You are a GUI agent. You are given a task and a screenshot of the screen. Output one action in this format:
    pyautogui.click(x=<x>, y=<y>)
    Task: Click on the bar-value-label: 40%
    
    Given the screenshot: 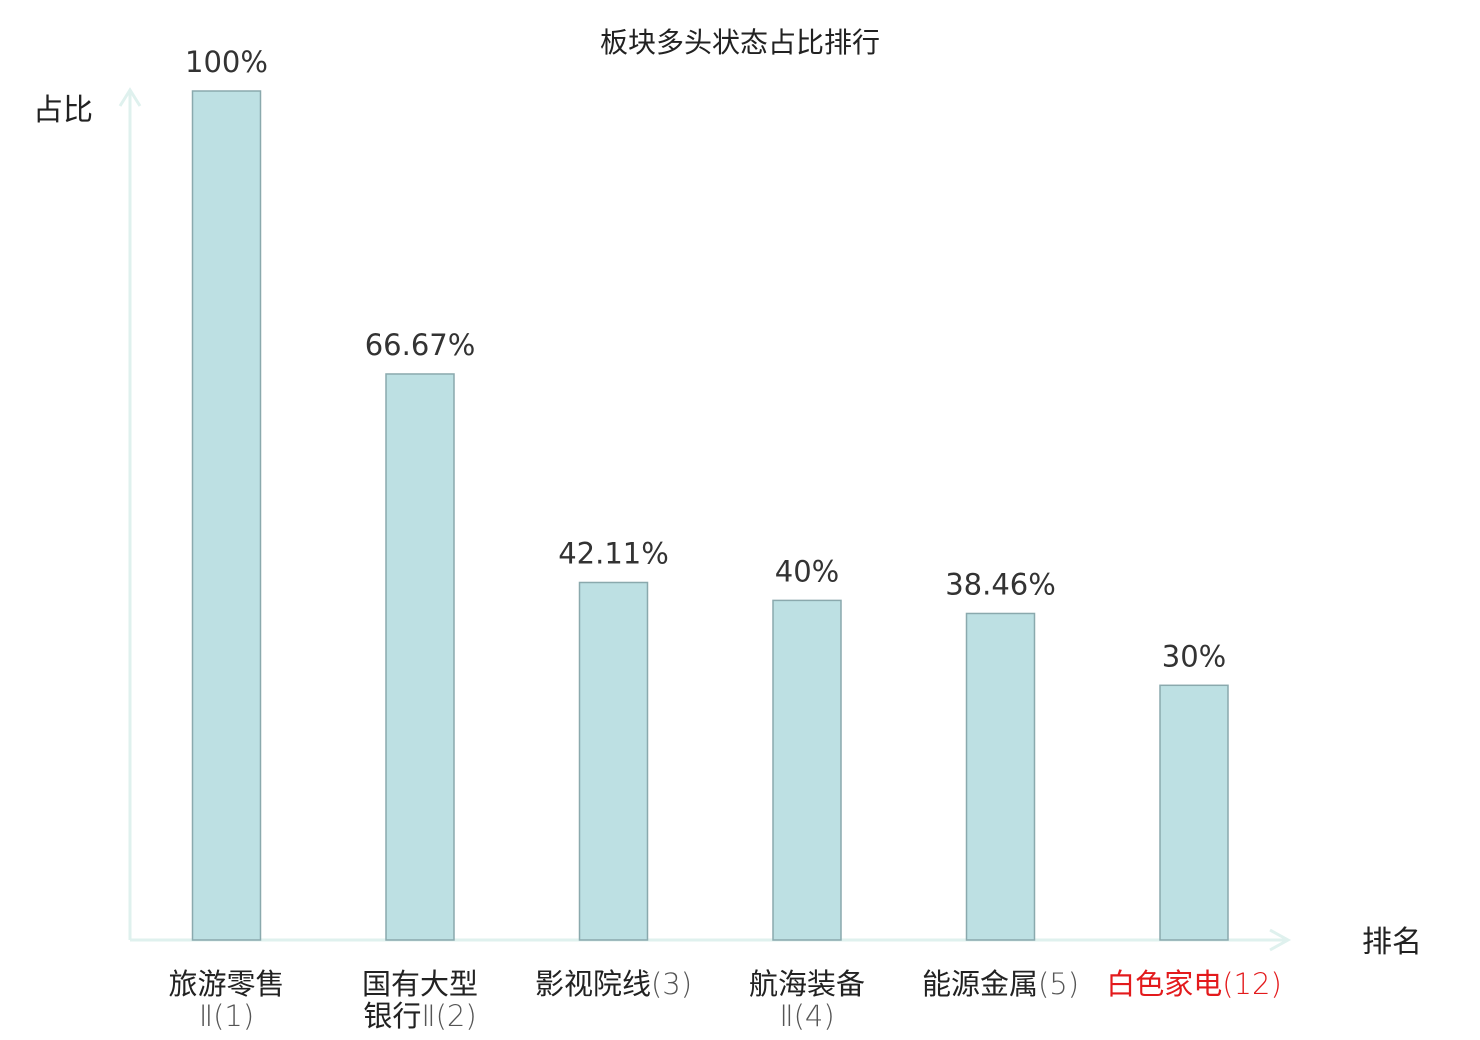 What is the action you would take?
    pyautogui.click(x=807, y=571)
    